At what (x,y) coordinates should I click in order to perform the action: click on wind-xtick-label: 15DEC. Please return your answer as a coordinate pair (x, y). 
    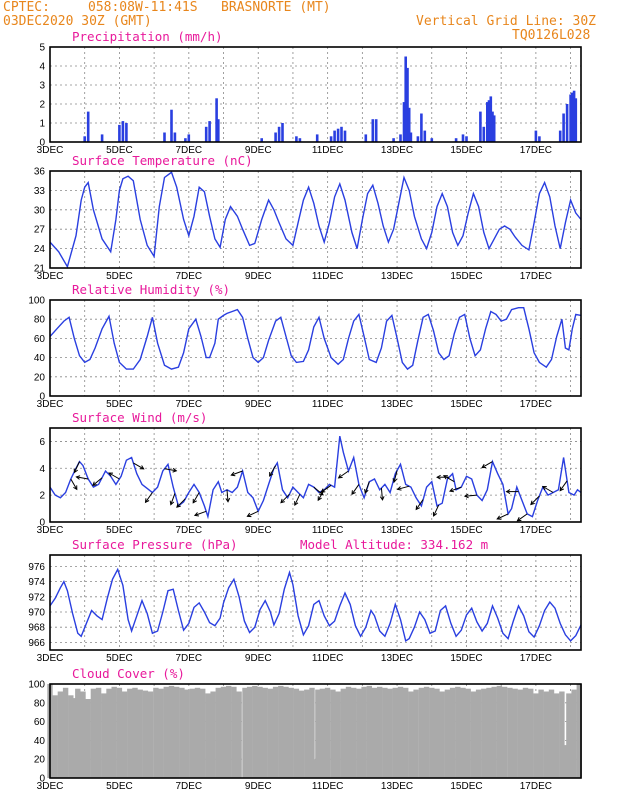
    Looking at the image, I should click on (466, 530).